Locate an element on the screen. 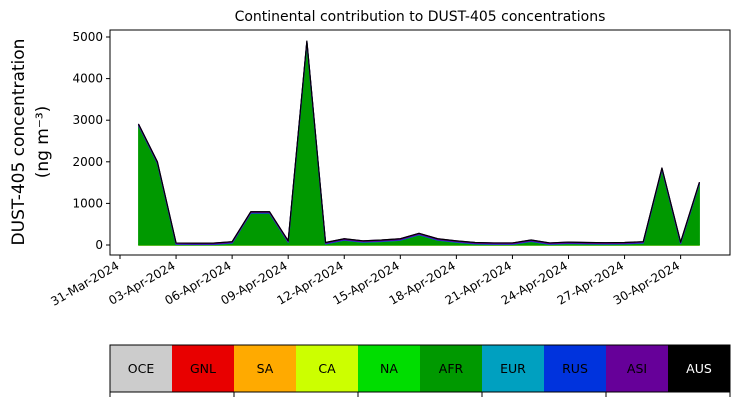 The image size is (739, 406). y-tick-label: 5000 is located at coordinates (87, 37).